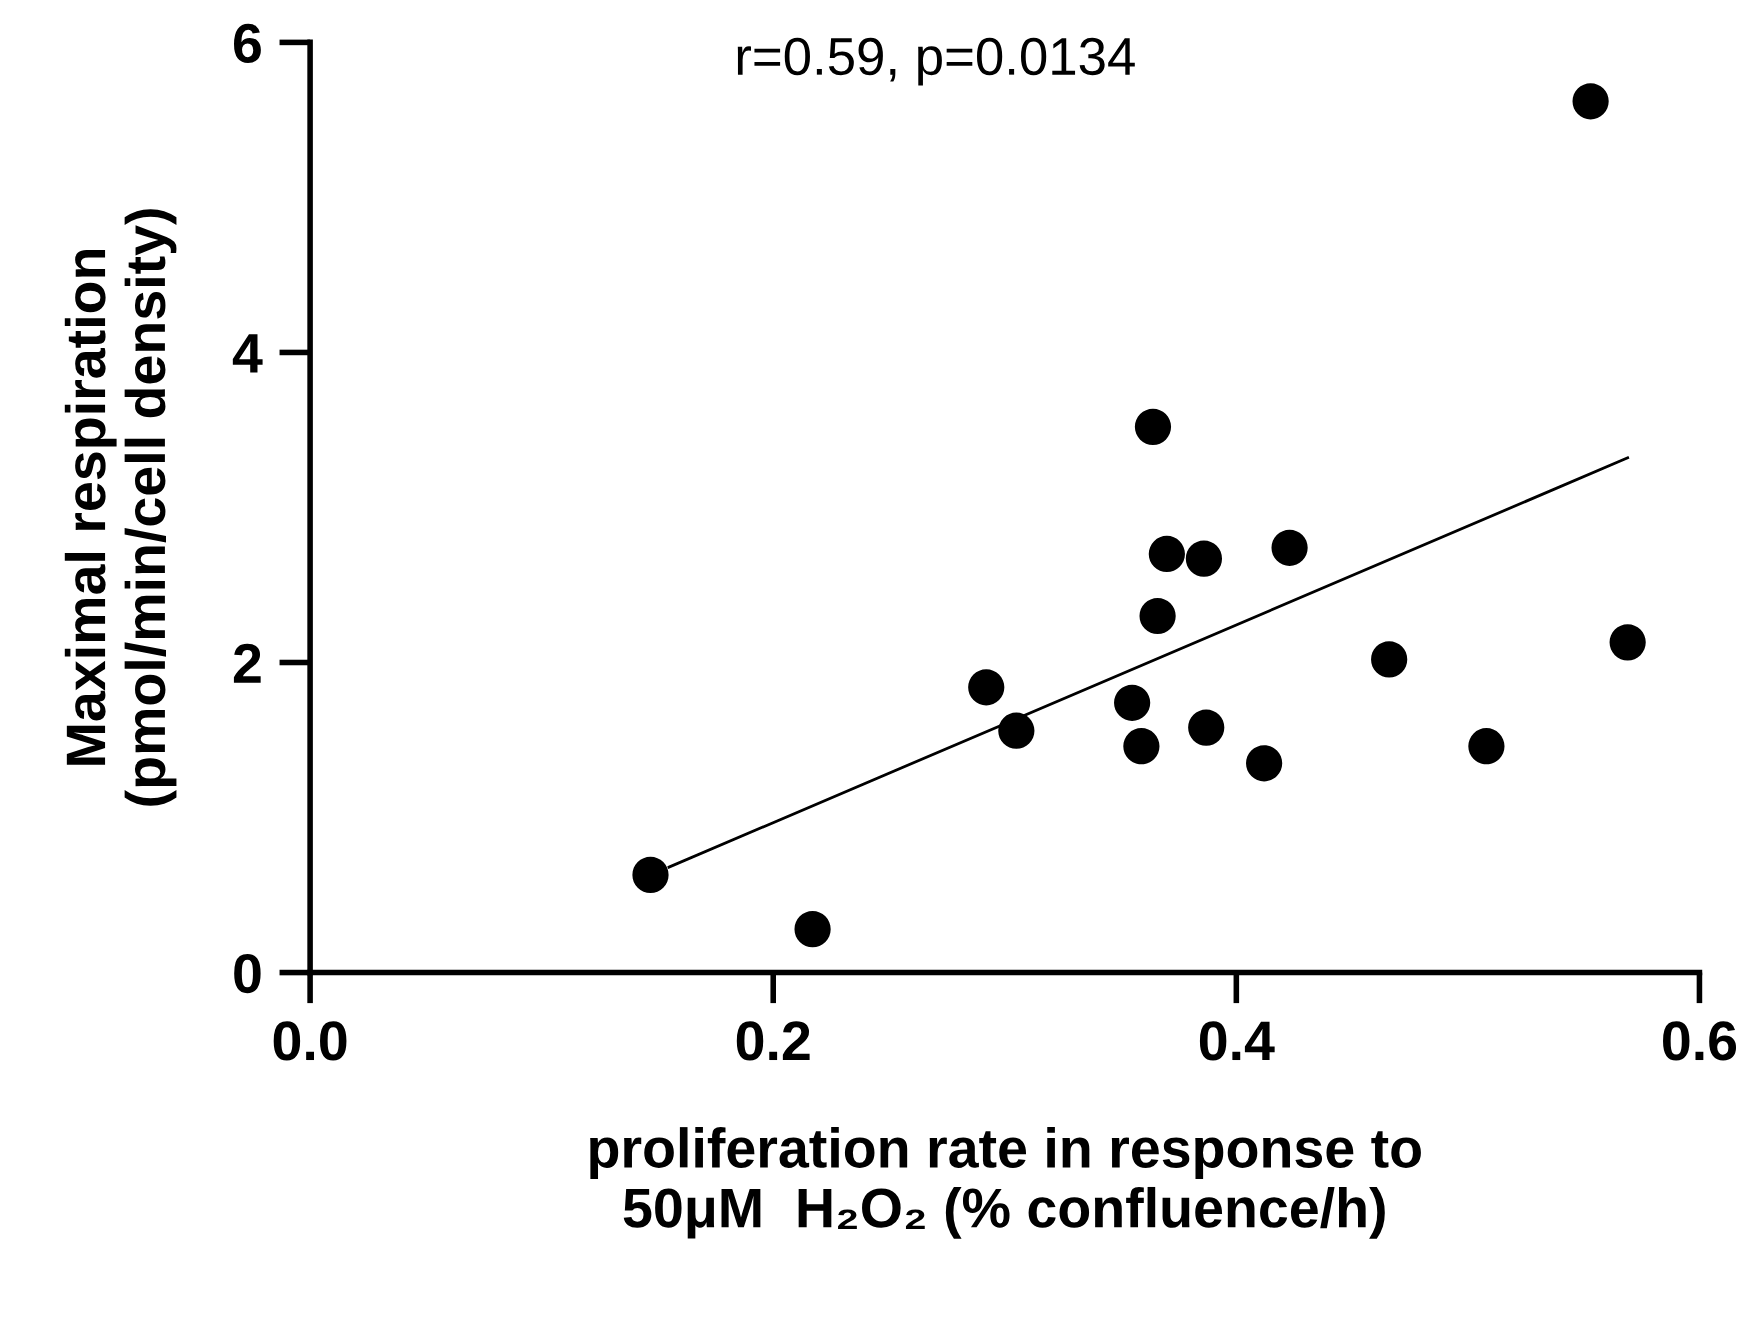  What do you see at coordinates (773, 1041) in the screenshot?
I see `x-tick-label: 0.2` at bounding box center [773, 1041].